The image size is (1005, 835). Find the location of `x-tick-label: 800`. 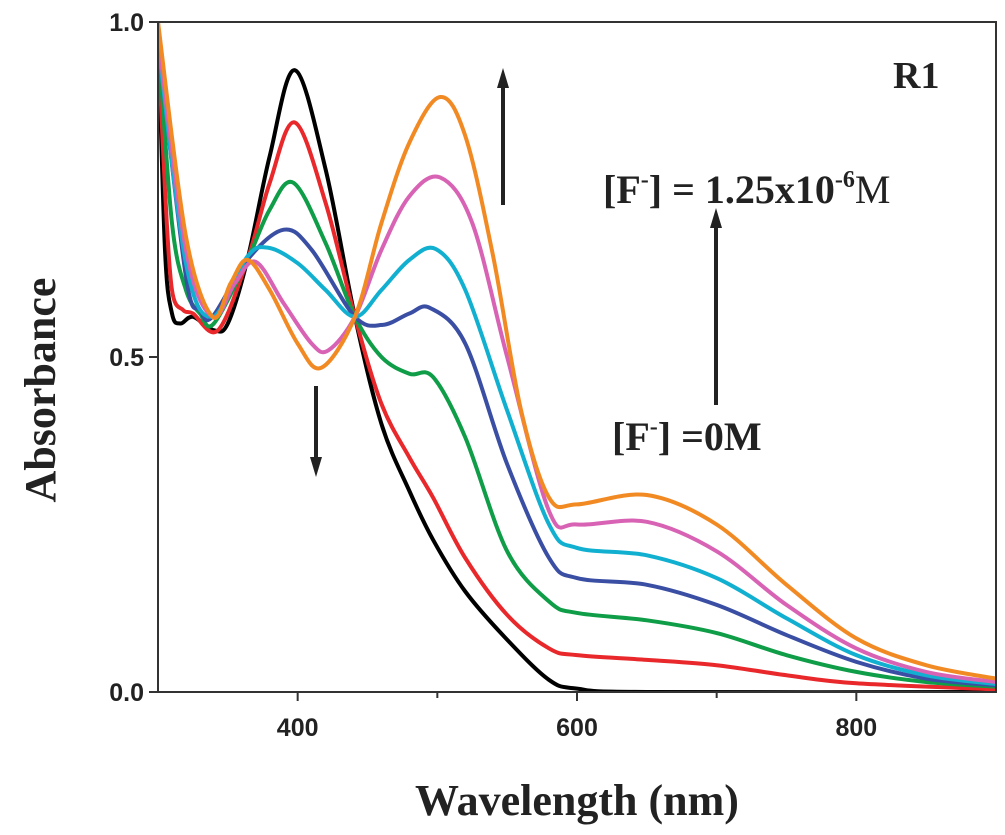

x-tick-label: 800 is located at coordinates (856, 728).